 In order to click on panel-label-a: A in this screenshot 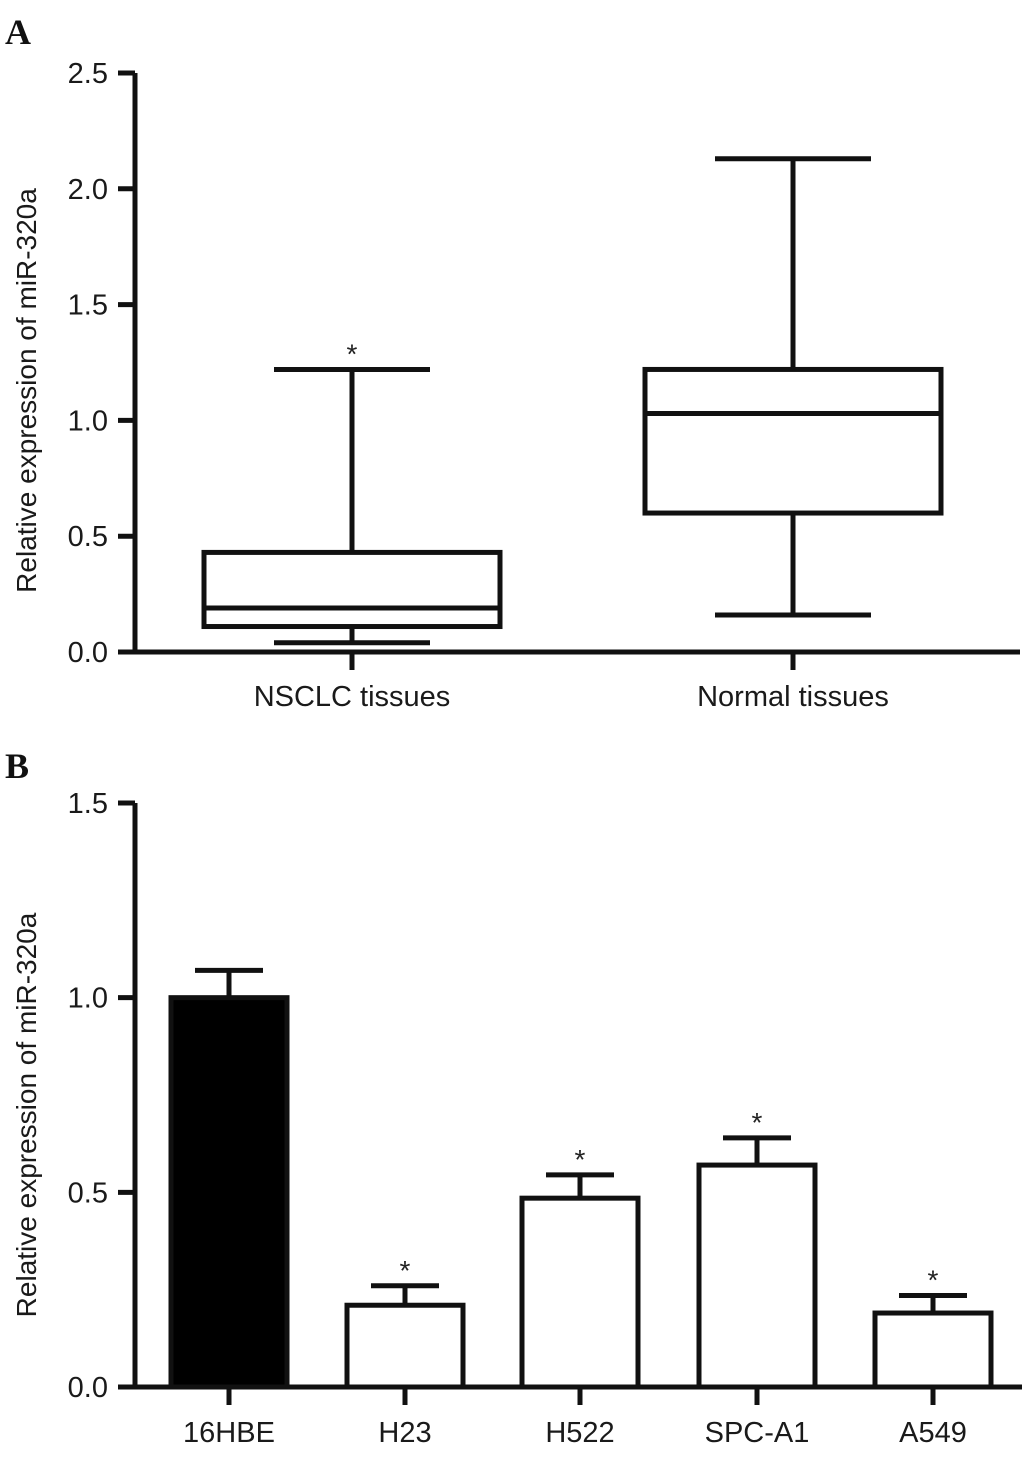, I will do `click(18, 32)`.